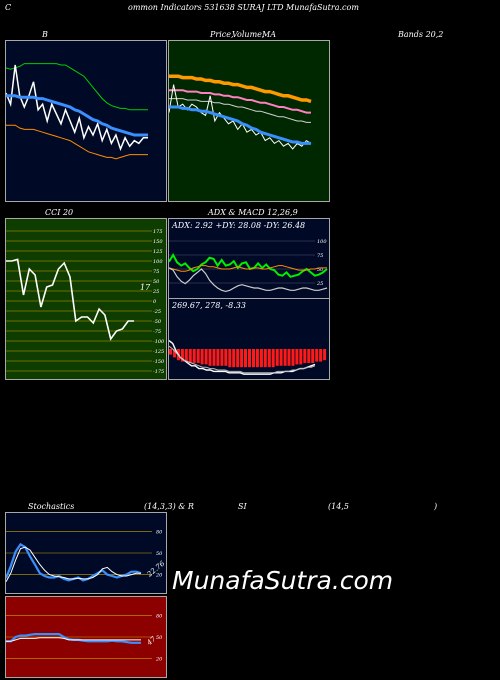 This screenshot has height=680, width=500. I want to click on rsi-panel: 80 50 20 47, so click(86, 637).